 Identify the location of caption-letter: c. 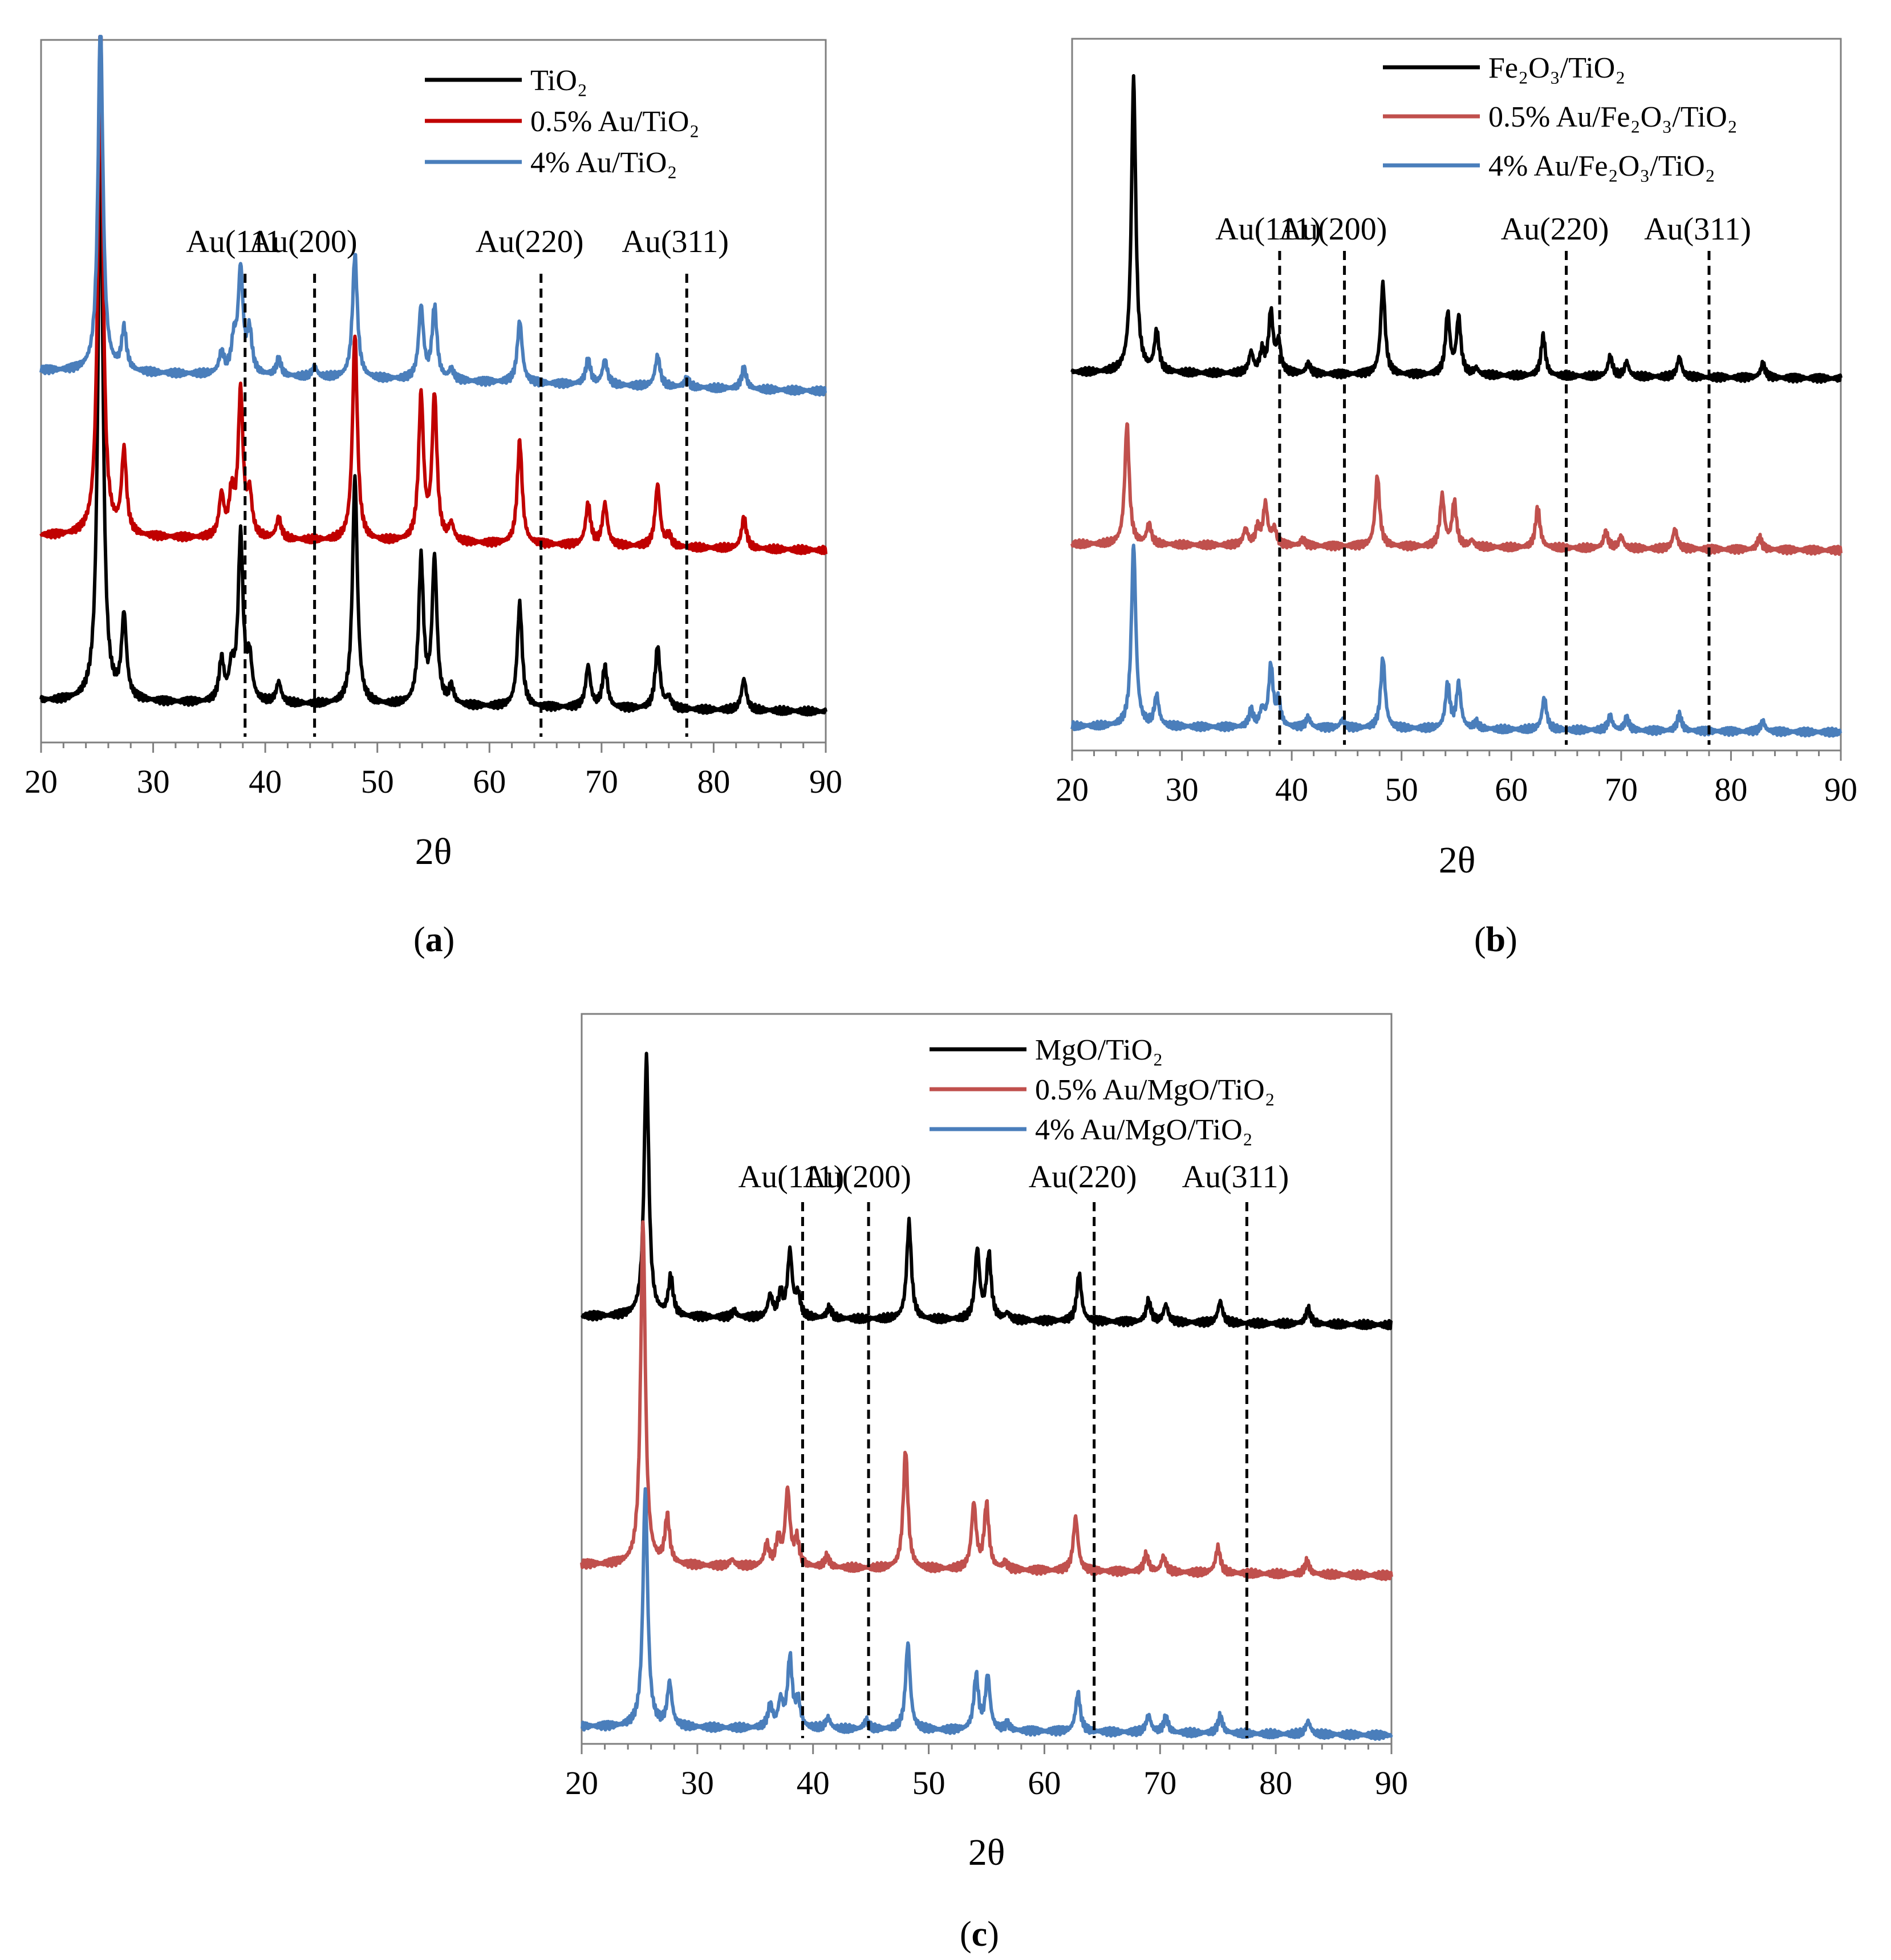
(980, 1934).